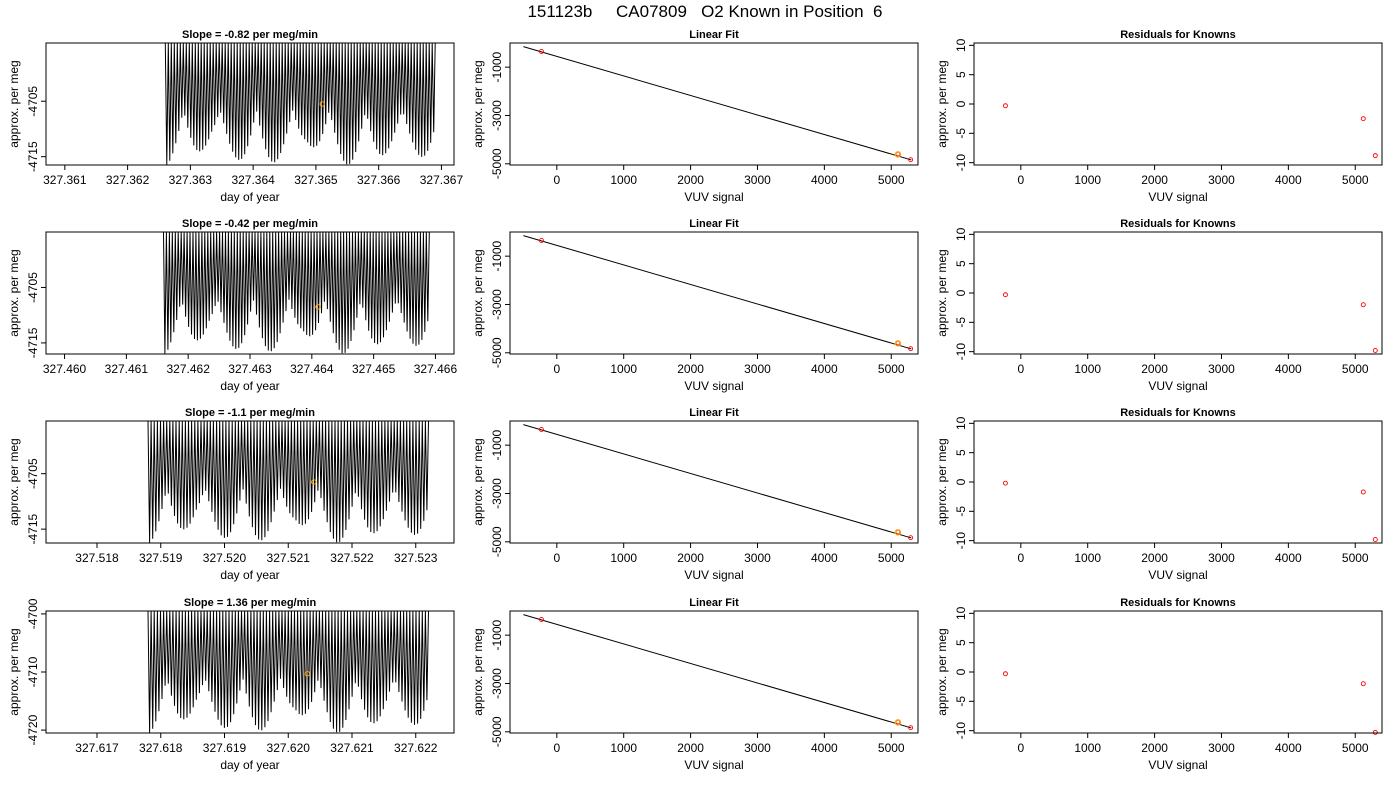  Describe the element at coordinates (1178, 224) in the screenshot. I see `panel-title: Residuals for Knowns` at that location.